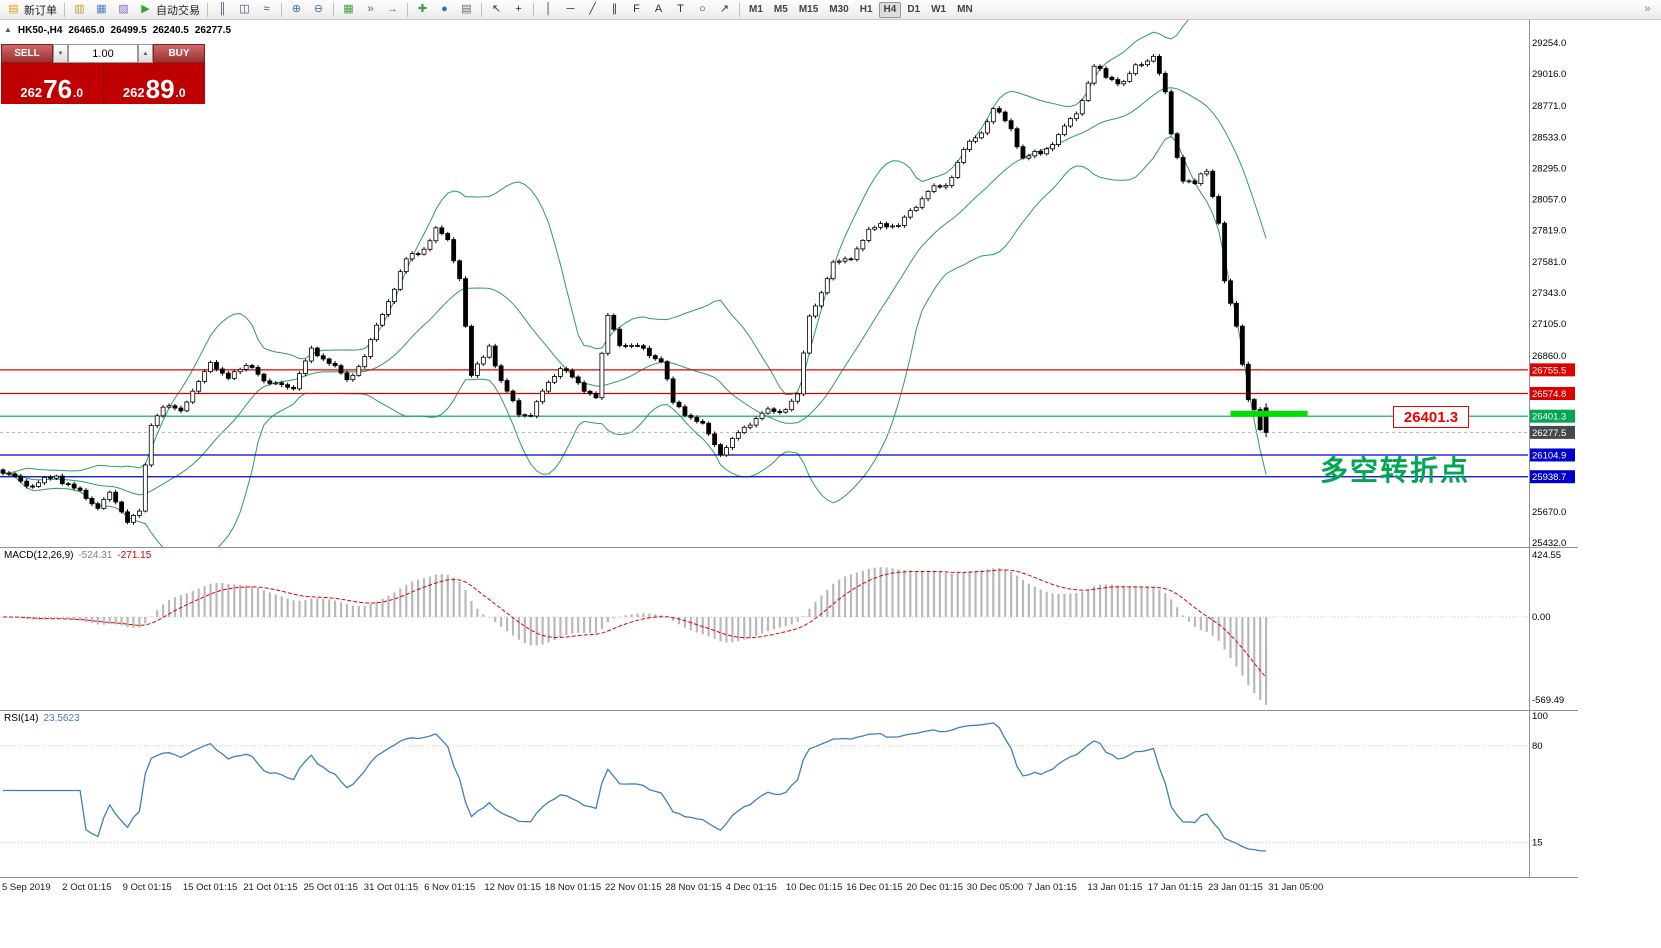 Image resolution: width=1661 pixels, height=948 pixels. I want to click on svg-text: 29254.0, so click(1549, 43).